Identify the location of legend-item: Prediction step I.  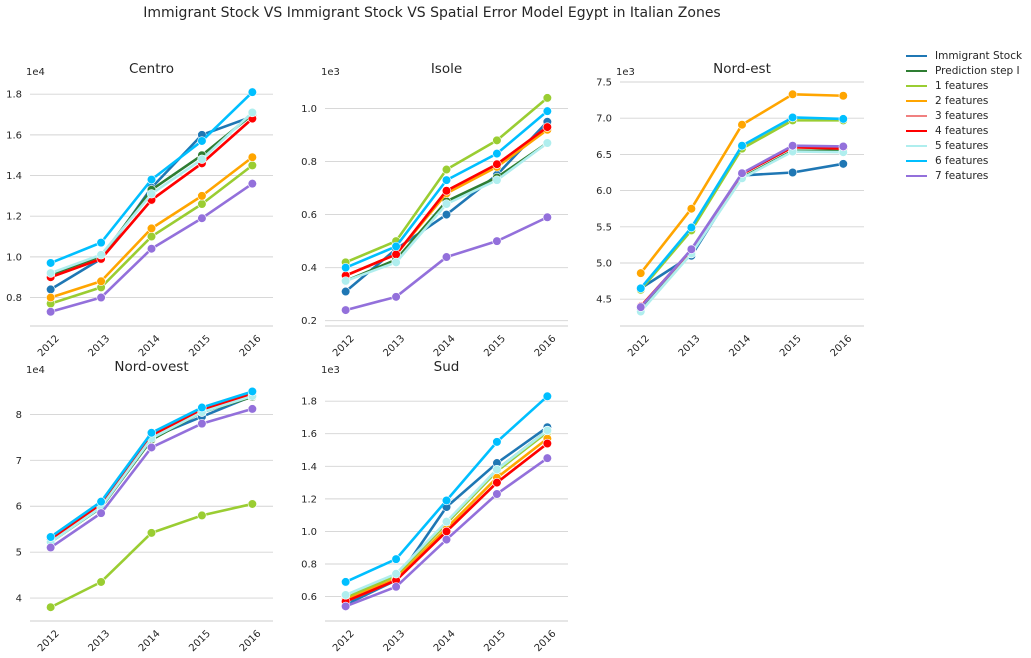
(964, 70).